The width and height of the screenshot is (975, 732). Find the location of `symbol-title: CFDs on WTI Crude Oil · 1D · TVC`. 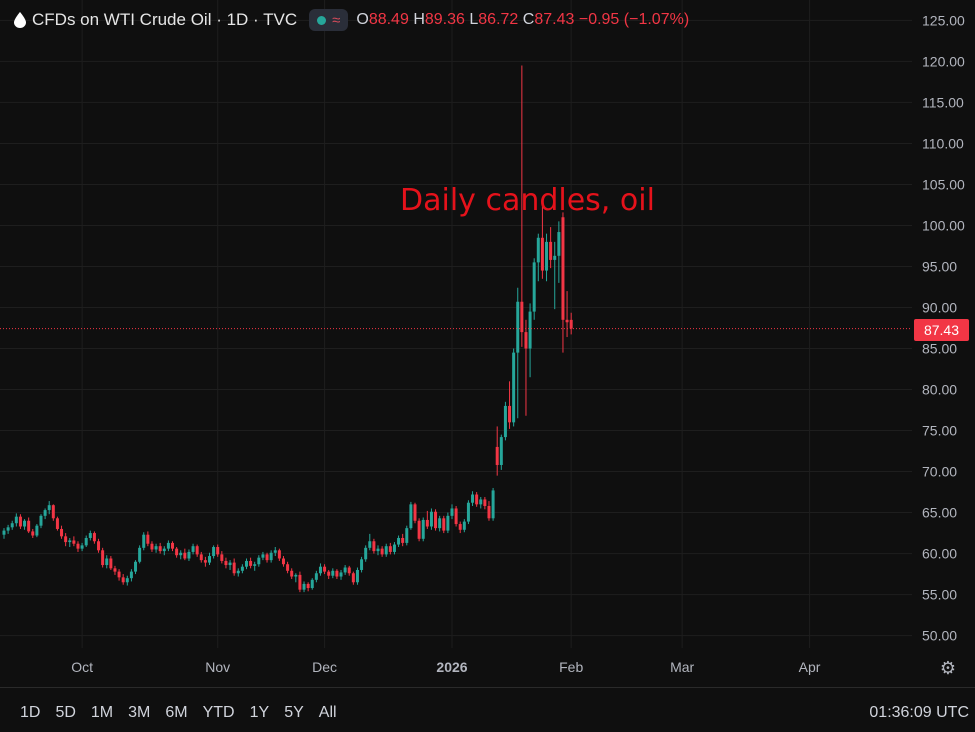

symbol-title: CFDs on WTI Crude Oil · 1D · TVC is located at coordinates (165, 19).